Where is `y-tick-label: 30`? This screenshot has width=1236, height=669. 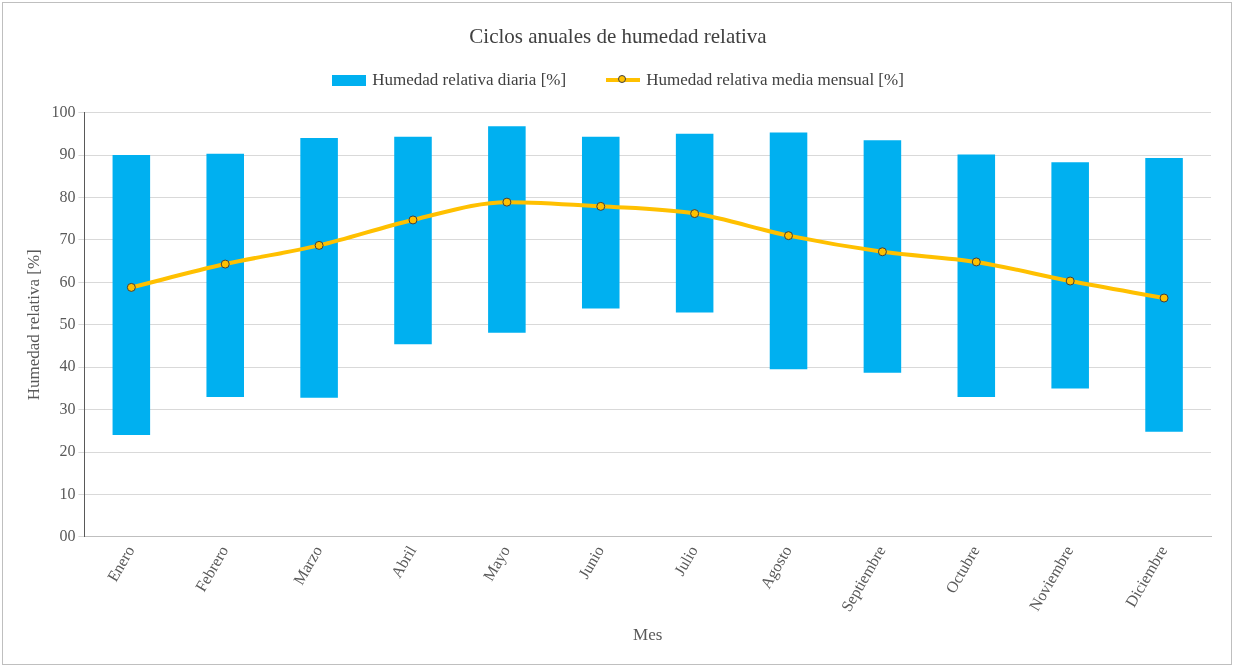 y-tick-label: 30 is located at coordinates (67, 408).